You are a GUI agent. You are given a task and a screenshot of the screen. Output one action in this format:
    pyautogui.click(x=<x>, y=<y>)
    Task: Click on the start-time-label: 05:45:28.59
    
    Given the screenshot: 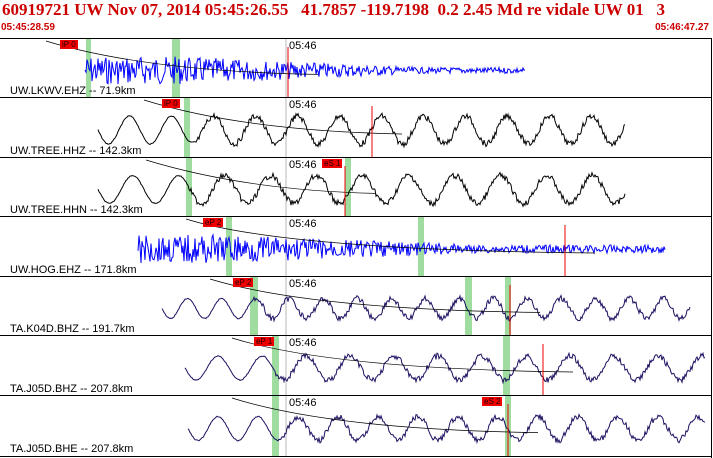 What is the action you would take?
    pyautogui.click(x=28, y=27)
    